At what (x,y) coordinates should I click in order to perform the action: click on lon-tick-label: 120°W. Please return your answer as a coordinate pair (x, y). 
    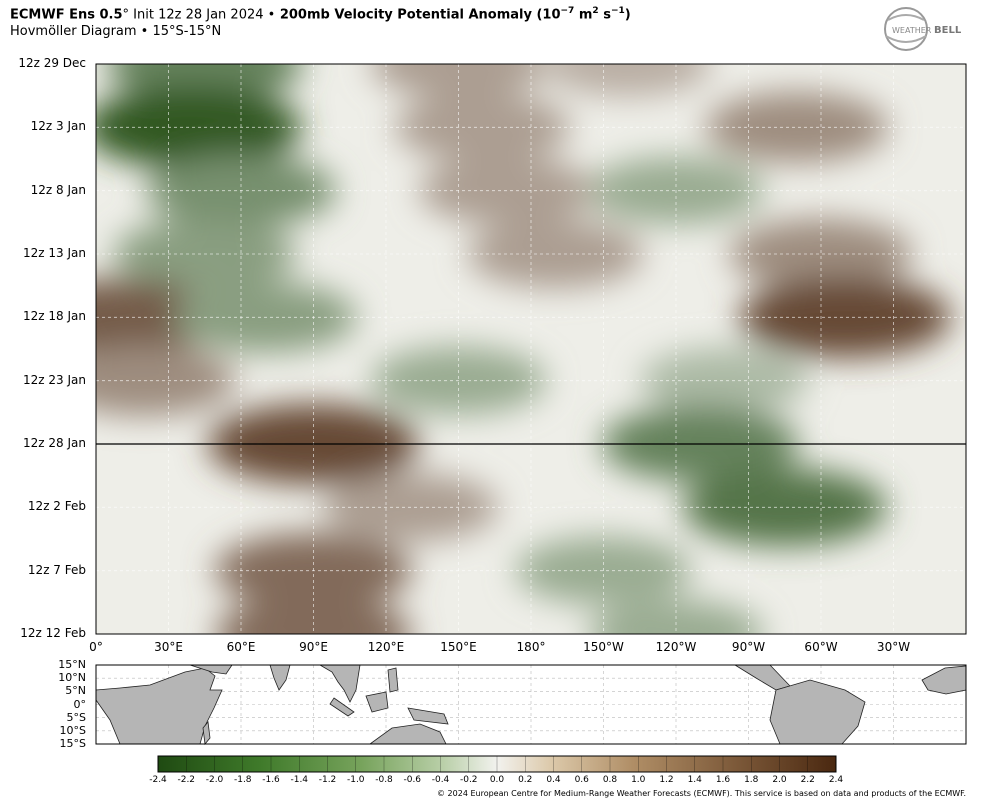
    Looking at the image, I should click on (676, 647).